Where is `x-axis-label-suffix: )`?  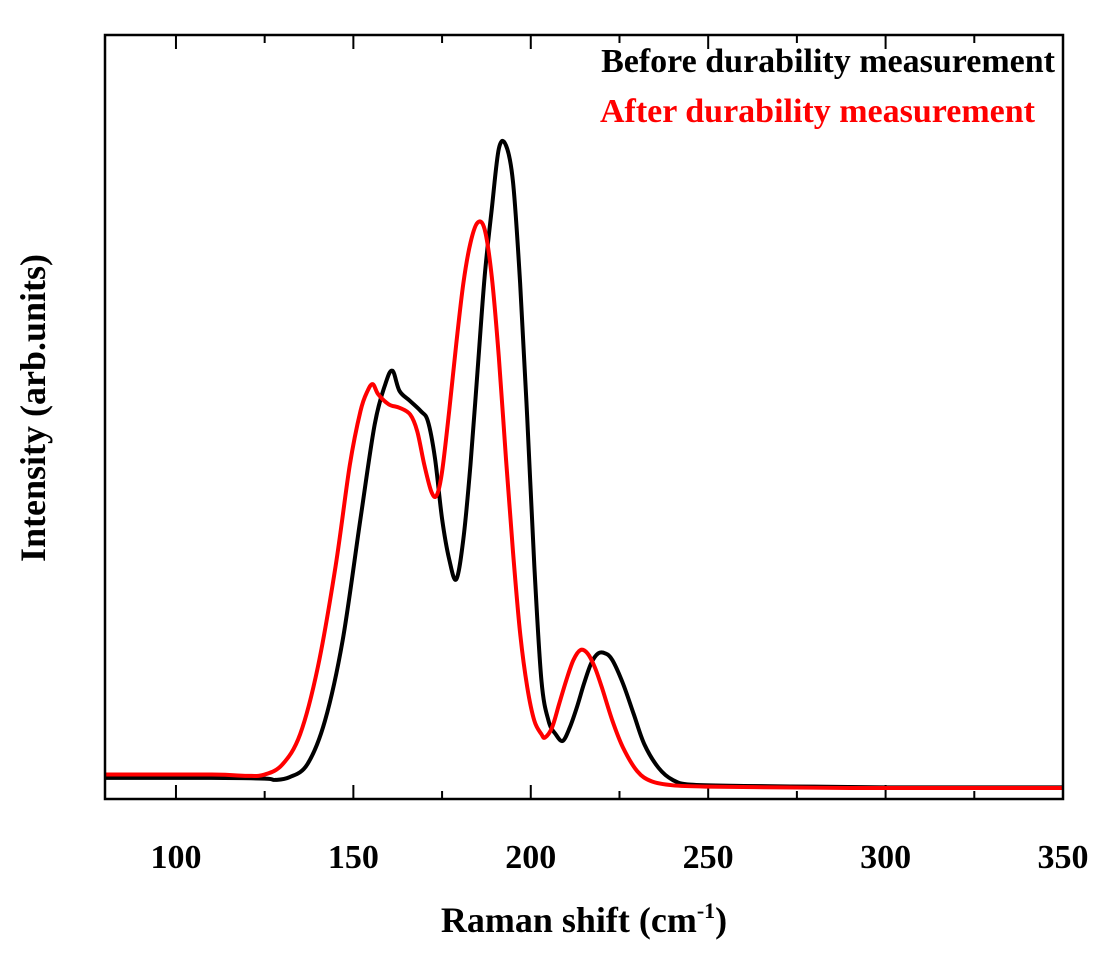 x-axis-label-suffix: ) is located at coordinates (721, 920).